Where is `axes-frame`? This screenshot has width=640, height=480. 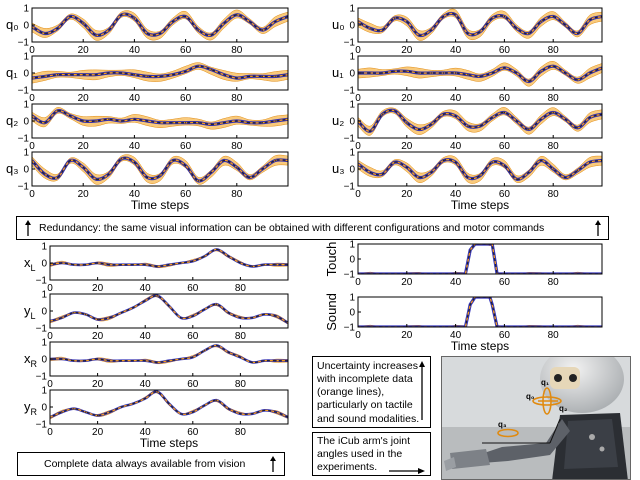
axes-frame is located at coordinates (480, 312).